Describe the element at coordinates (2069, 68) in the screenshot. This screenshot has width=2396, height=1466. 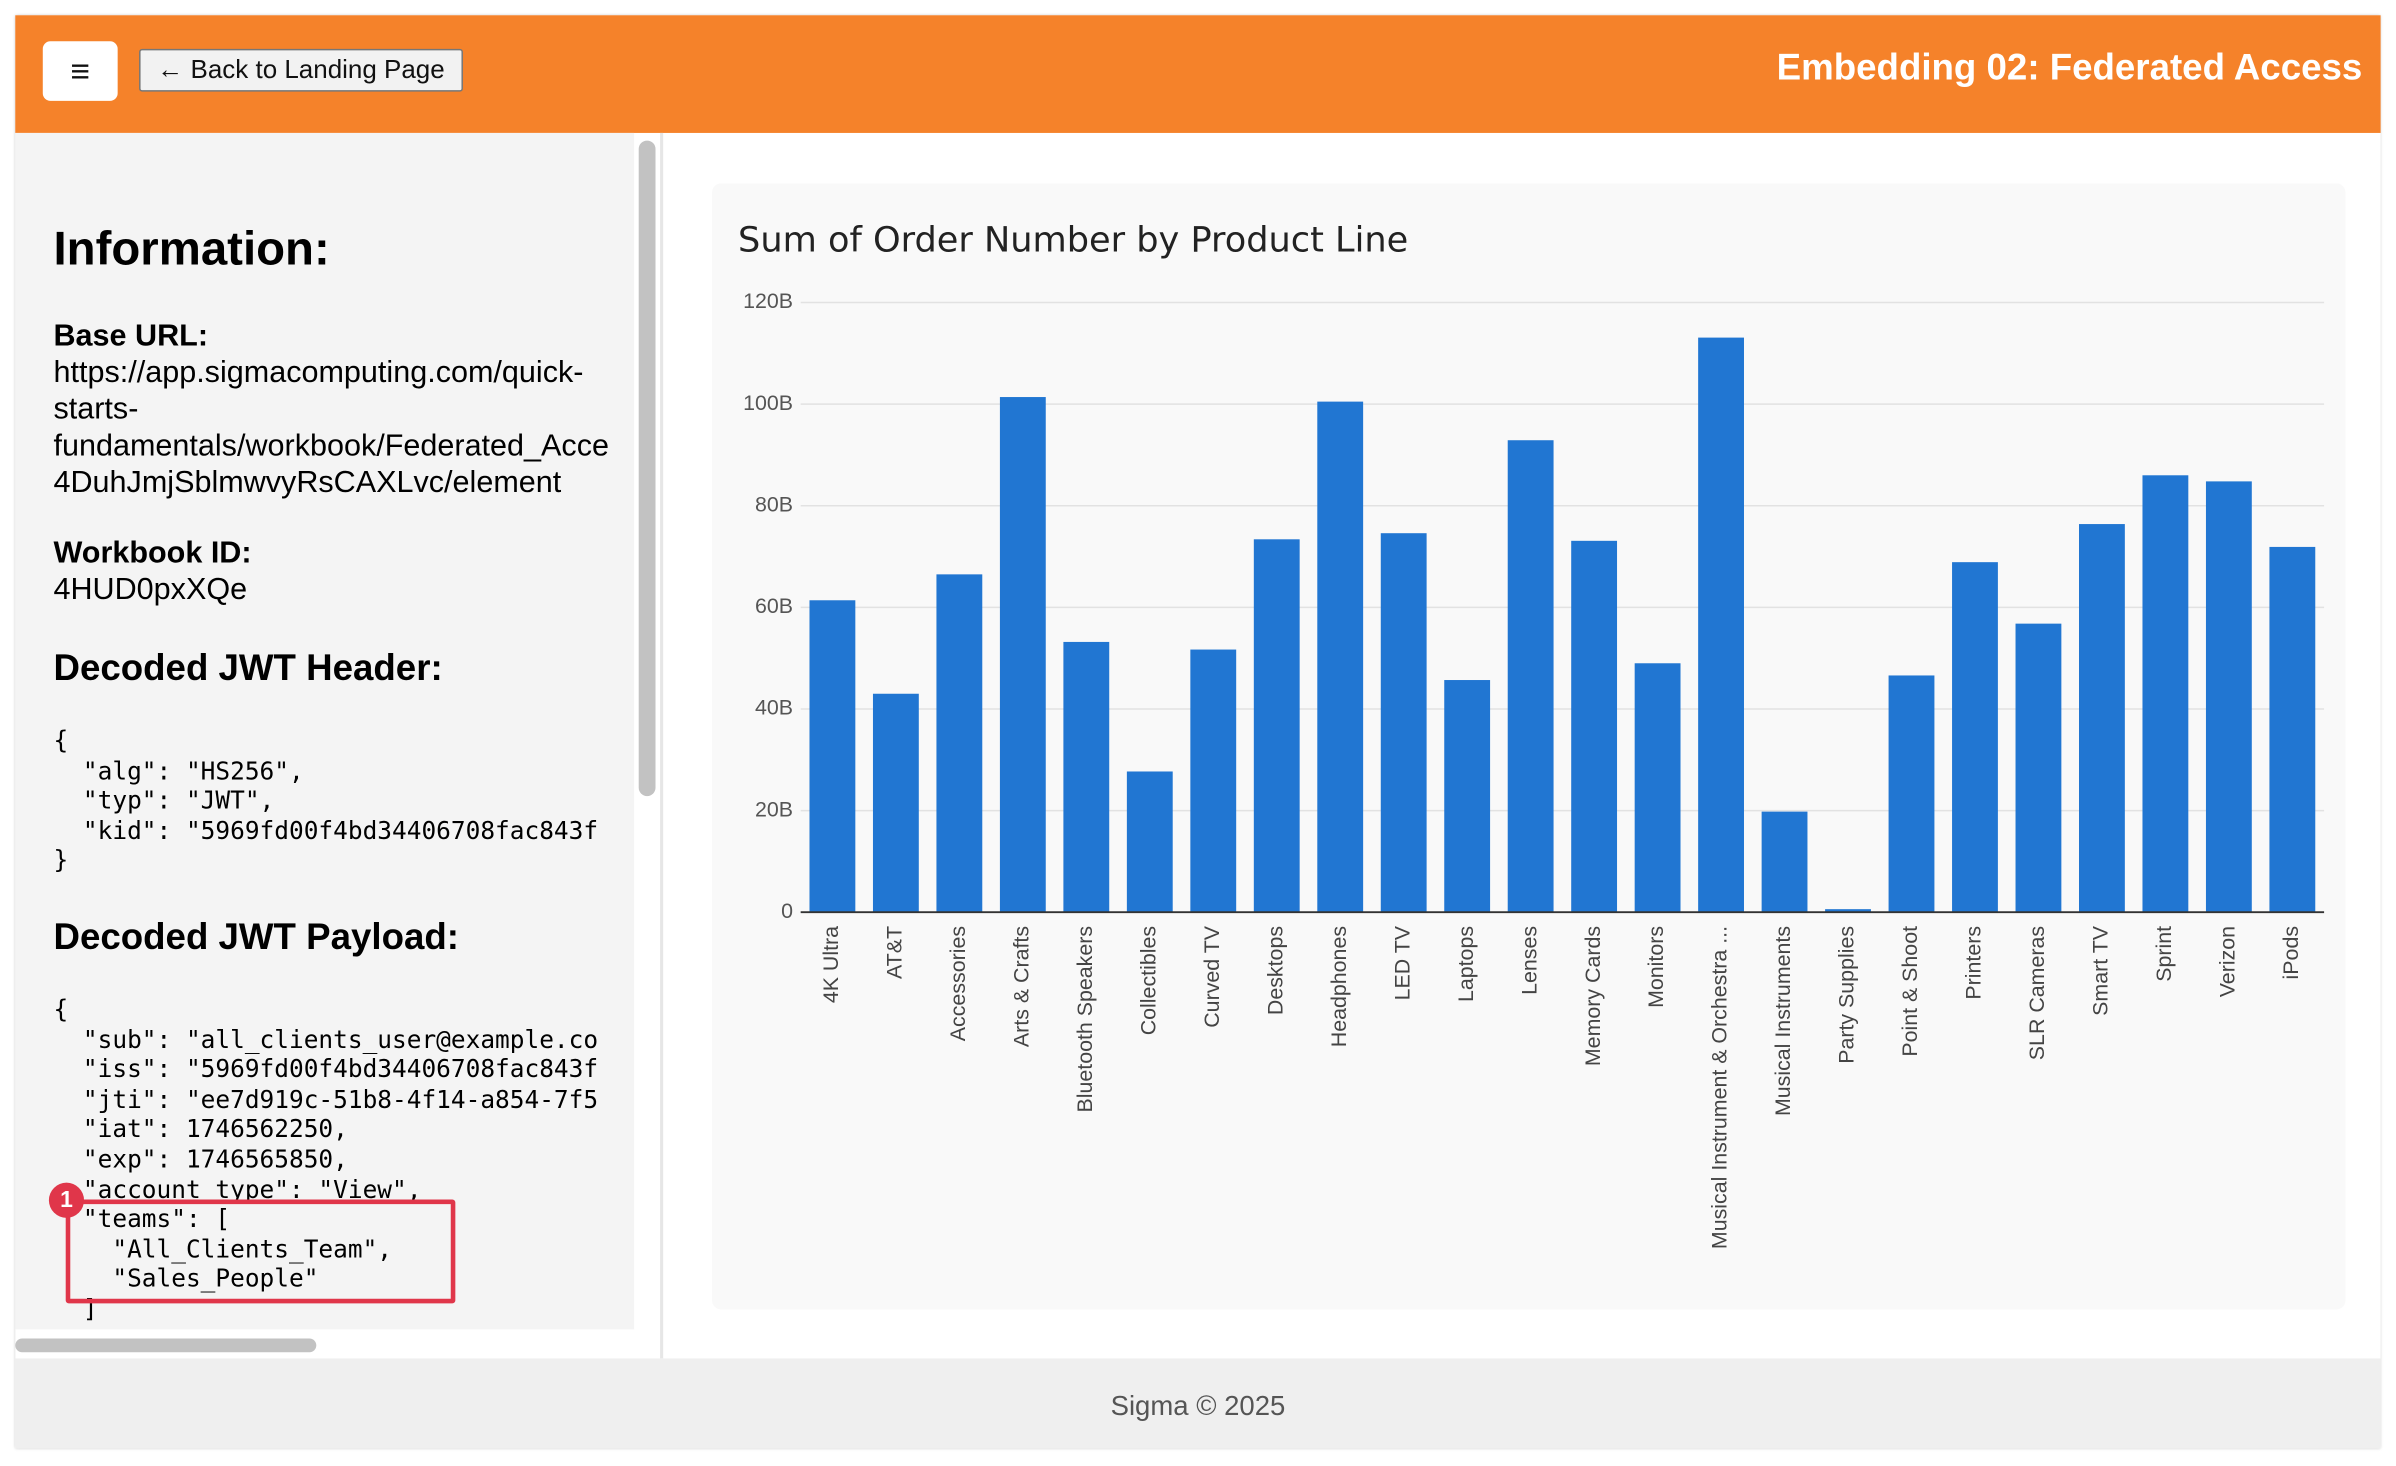
I see `page-title: Embedding 02: Federated Access` at that location.